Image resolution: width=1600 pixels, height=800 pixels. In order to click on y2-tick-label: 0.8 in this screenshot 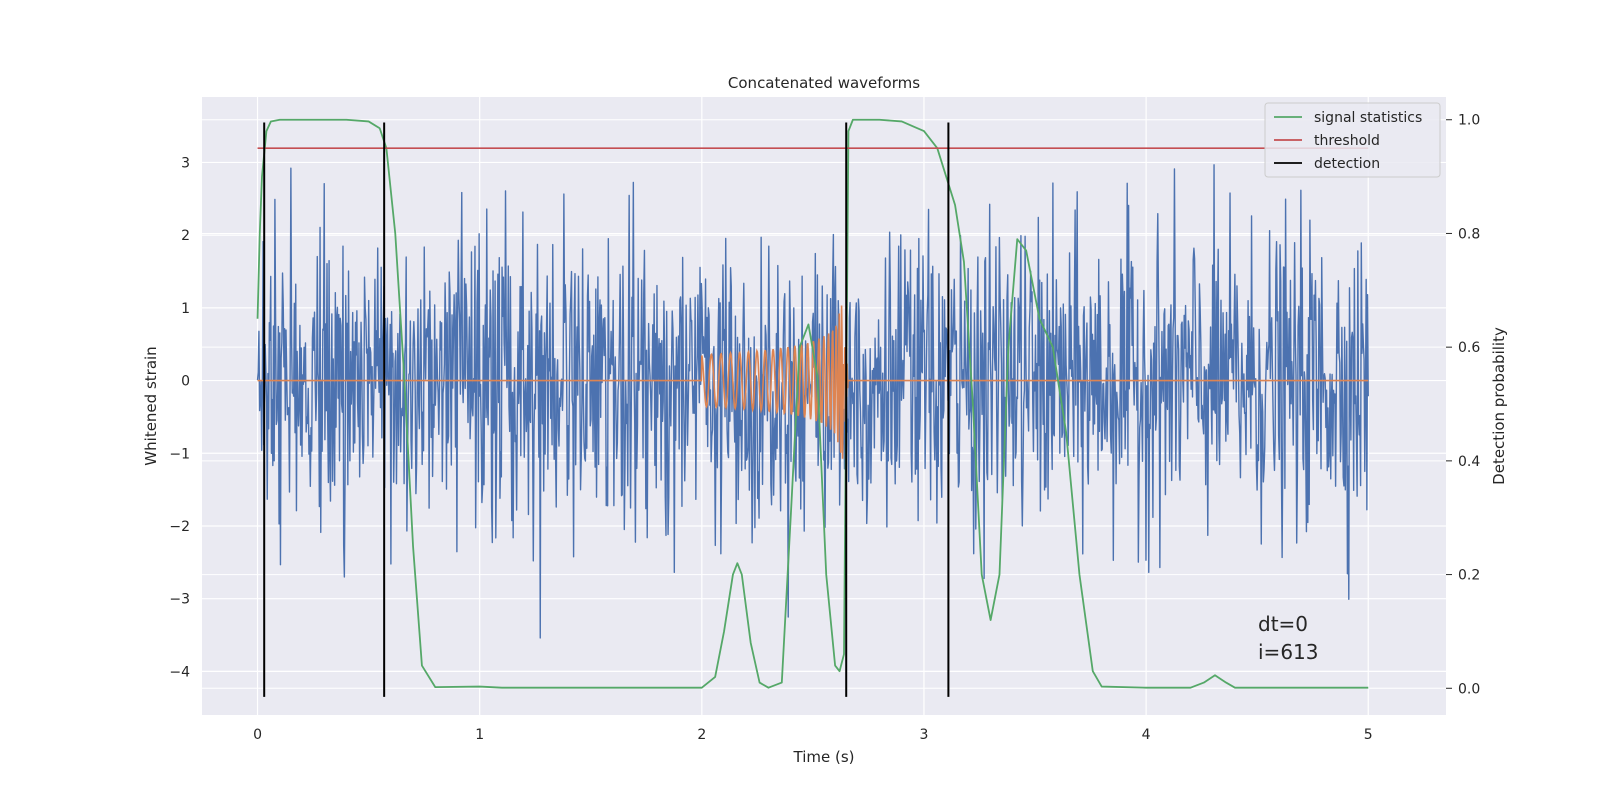, I will do `click(1469, 234)`.